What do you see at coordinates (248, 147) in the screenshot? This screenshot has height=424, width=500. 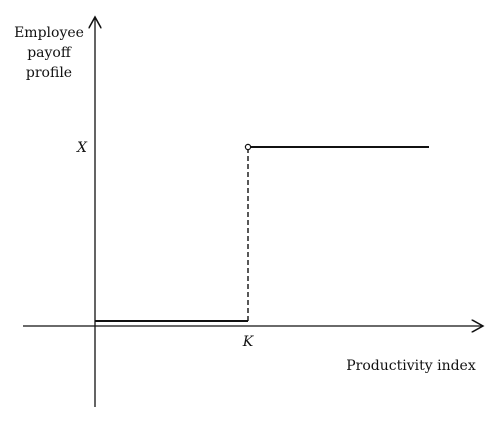 I see `open-endpoint-marker` at bounding box center [248, 147].